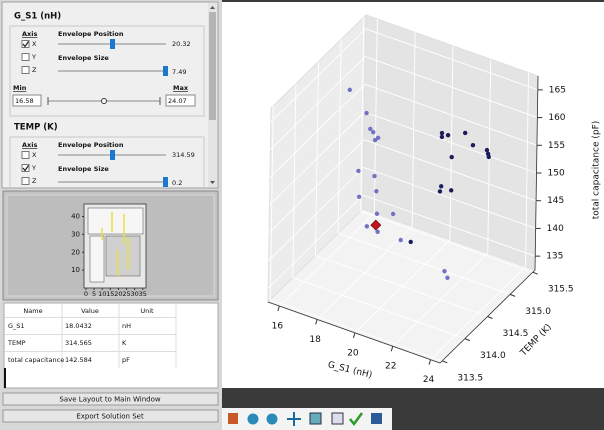  Describe the element at coordinates (118, 294) in the screenshot. I see `minimap-x-tick-label: 20` at that location.